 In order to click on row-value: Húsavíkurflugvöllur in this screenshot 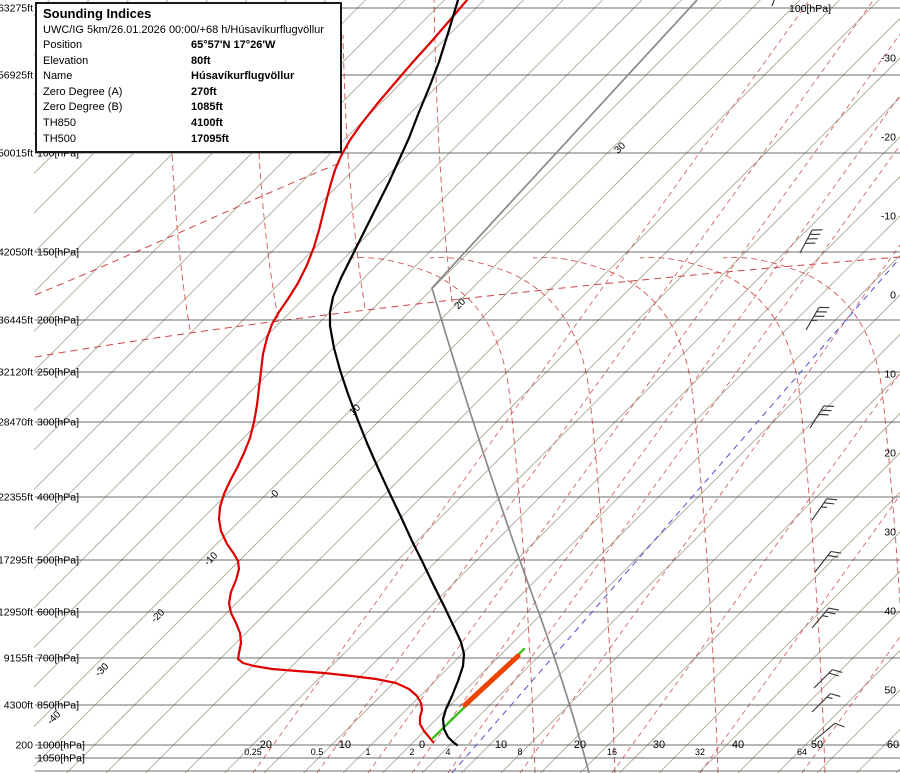, I will do `click(243, 76)`.